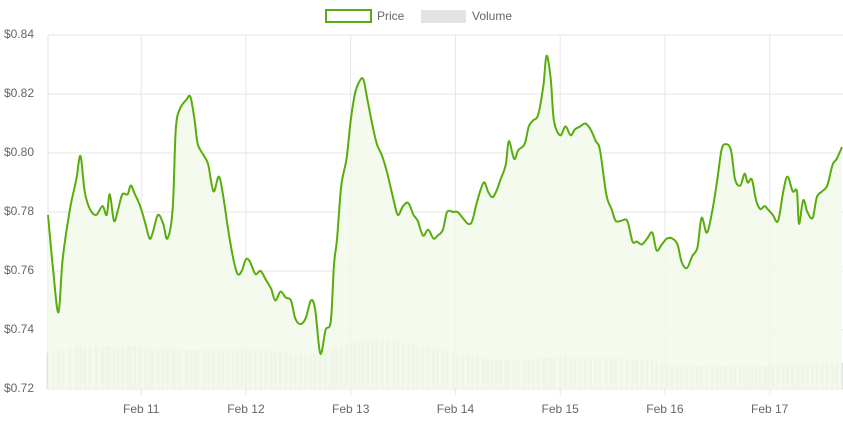  I want to click on y-tick-label: $0.82, so click(19, 93).